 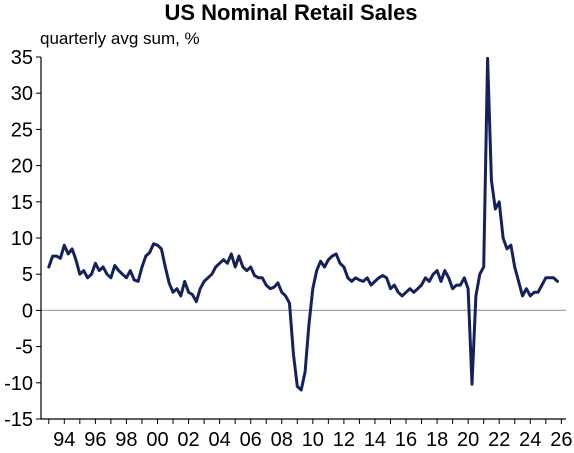 What do you see at coordinates (188, 440) in the screenshot?
I see `x-tick-label: 02` at bounding box center [188, 440].